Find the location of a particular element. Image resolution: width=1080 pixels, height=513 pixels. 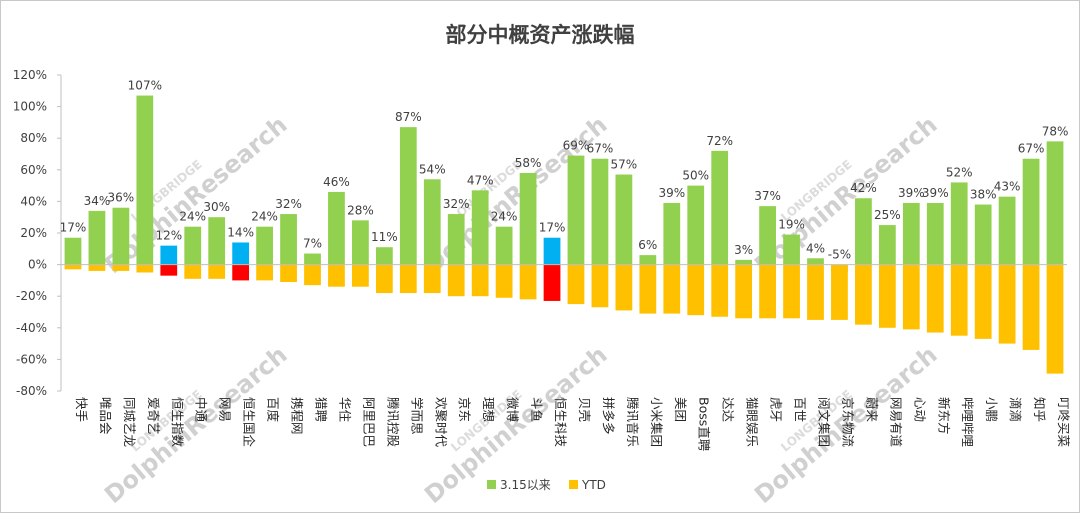

data-label-知乎: 67% is located at coordinates (1031, 149).